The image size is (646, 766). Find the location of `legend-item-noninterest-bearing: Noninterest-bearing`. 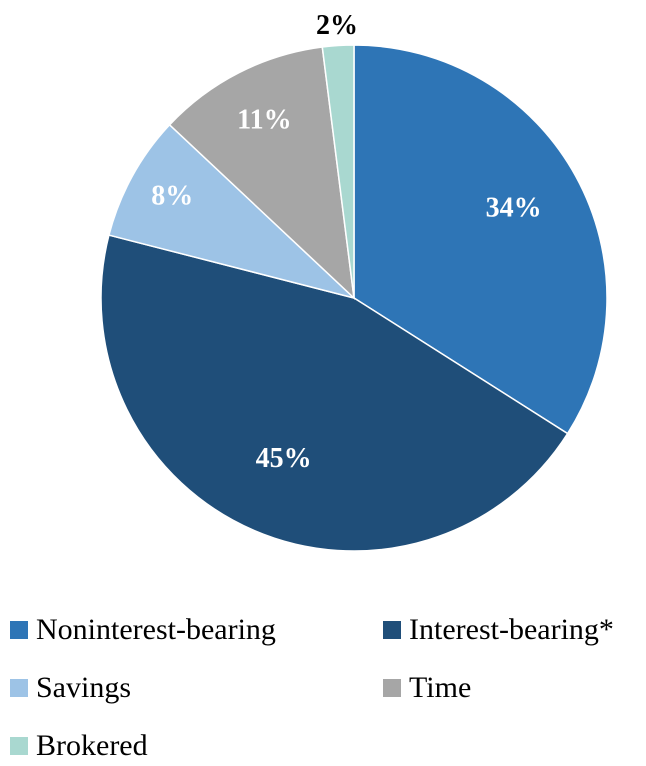

legend-item-noninterest-bearing: Noninterest-bearing is located at coordinates (143, 630).